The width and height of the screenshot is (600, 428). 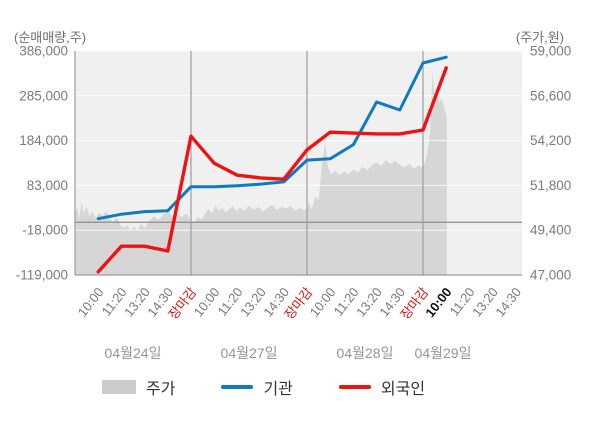 What do you see at coordinates (443, 353) in the screenshot?
I see `date-label: 04월29일` at bounding box center [443, 353].